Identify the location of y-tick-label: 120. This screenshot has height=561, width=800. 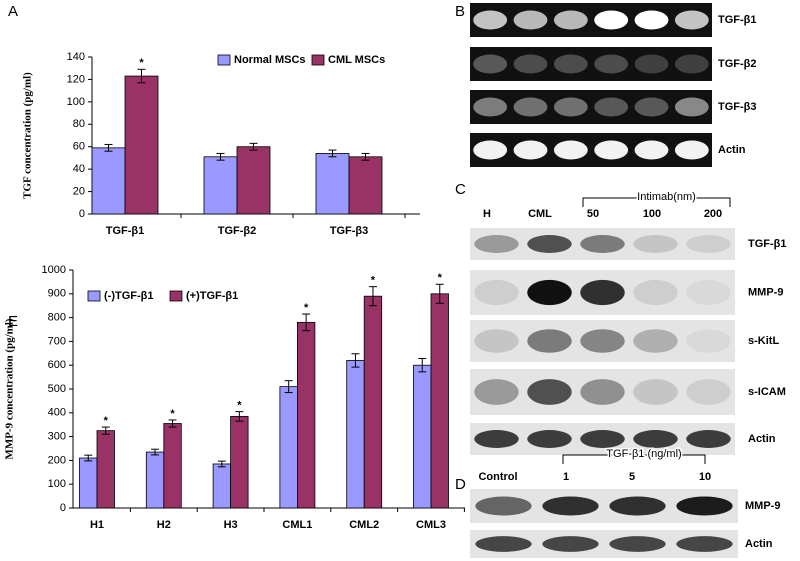
(76, 79).